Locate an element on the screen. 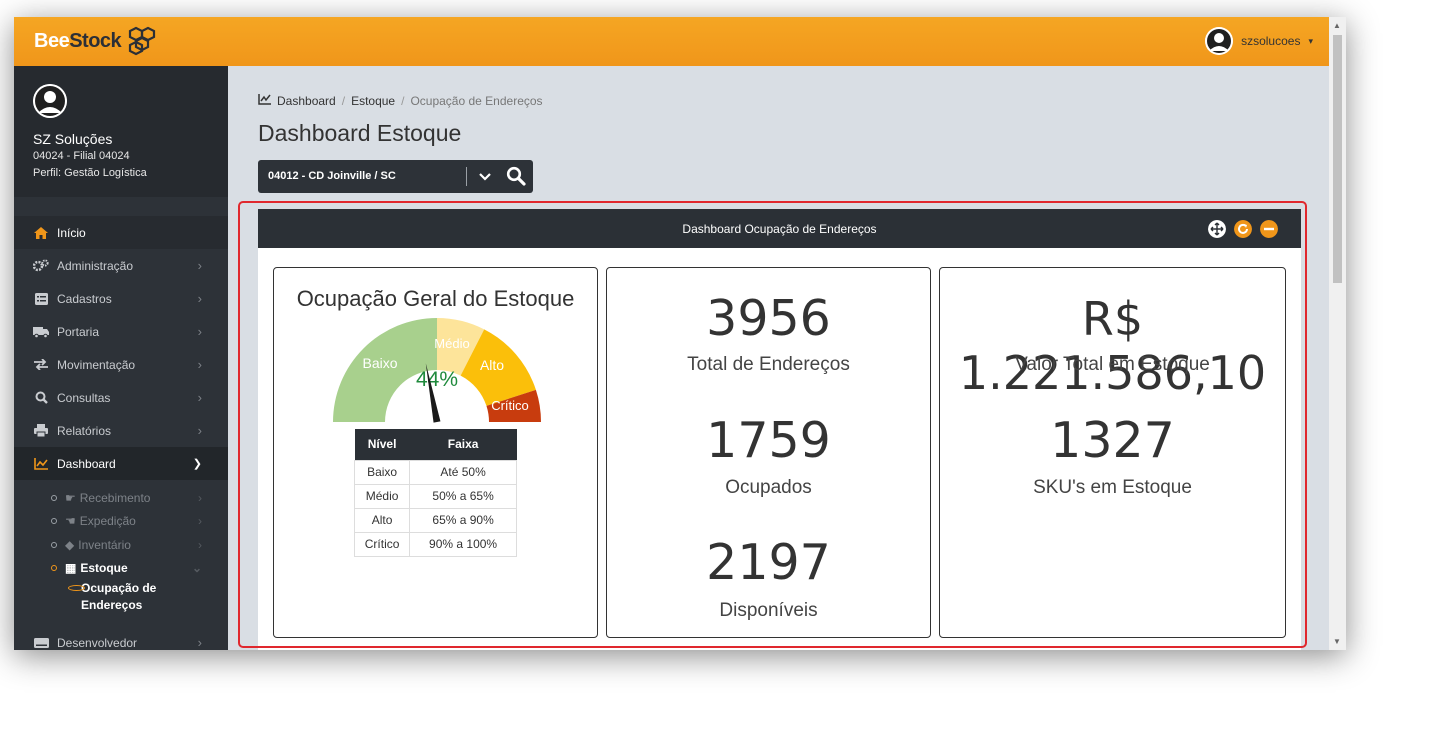  total-addresses-label: Total de Endereços is located at coordinates (768, 364).